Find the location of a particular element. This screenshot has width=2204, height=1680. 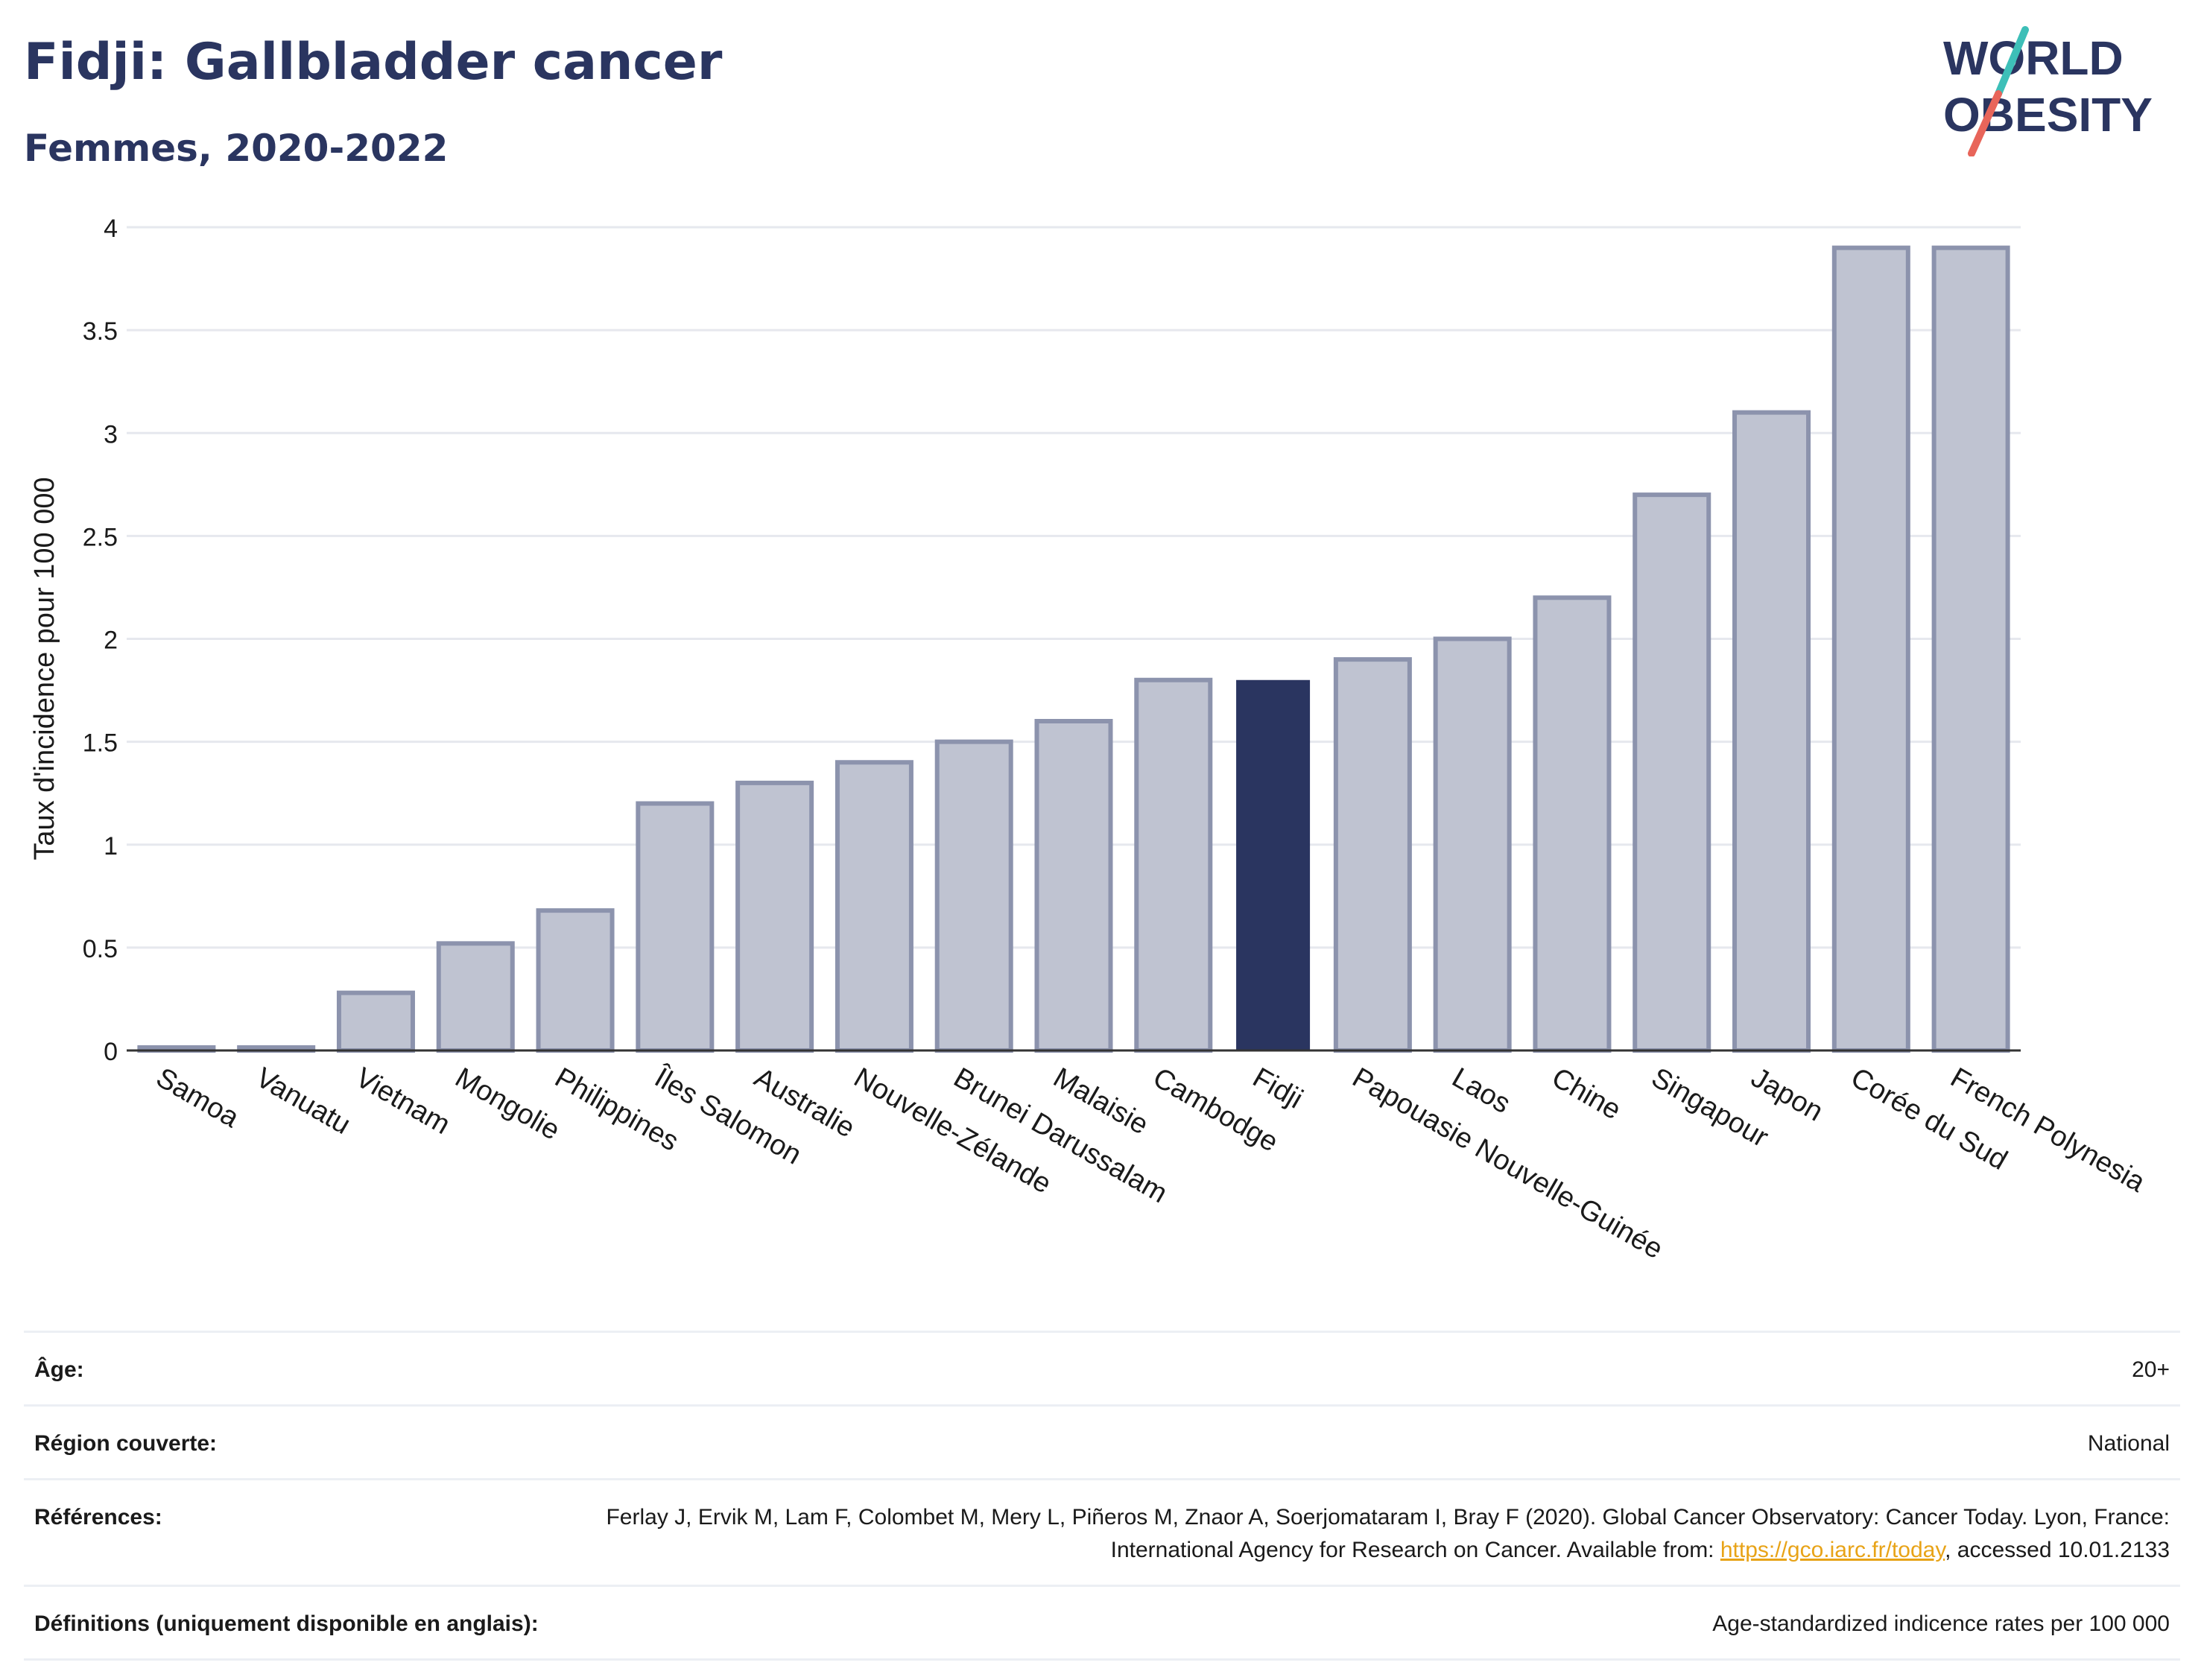

x-tick-label: Fidji is located at coordinates (1277, 1088).